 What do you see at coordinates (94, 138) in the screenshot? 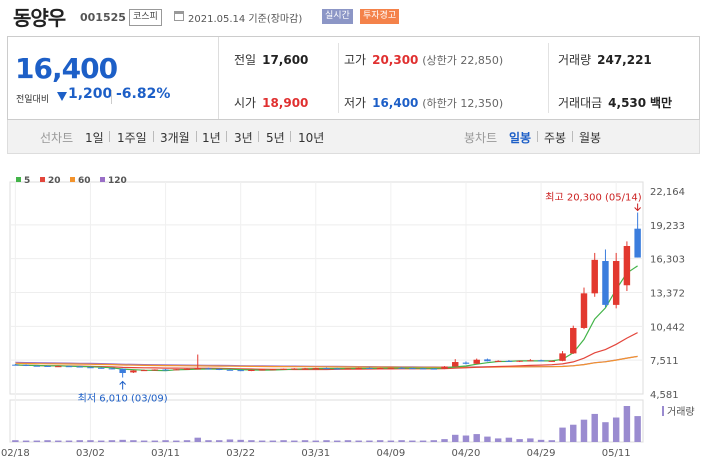
I see `tab-1day: 1일` at bounding box center [94, 138].